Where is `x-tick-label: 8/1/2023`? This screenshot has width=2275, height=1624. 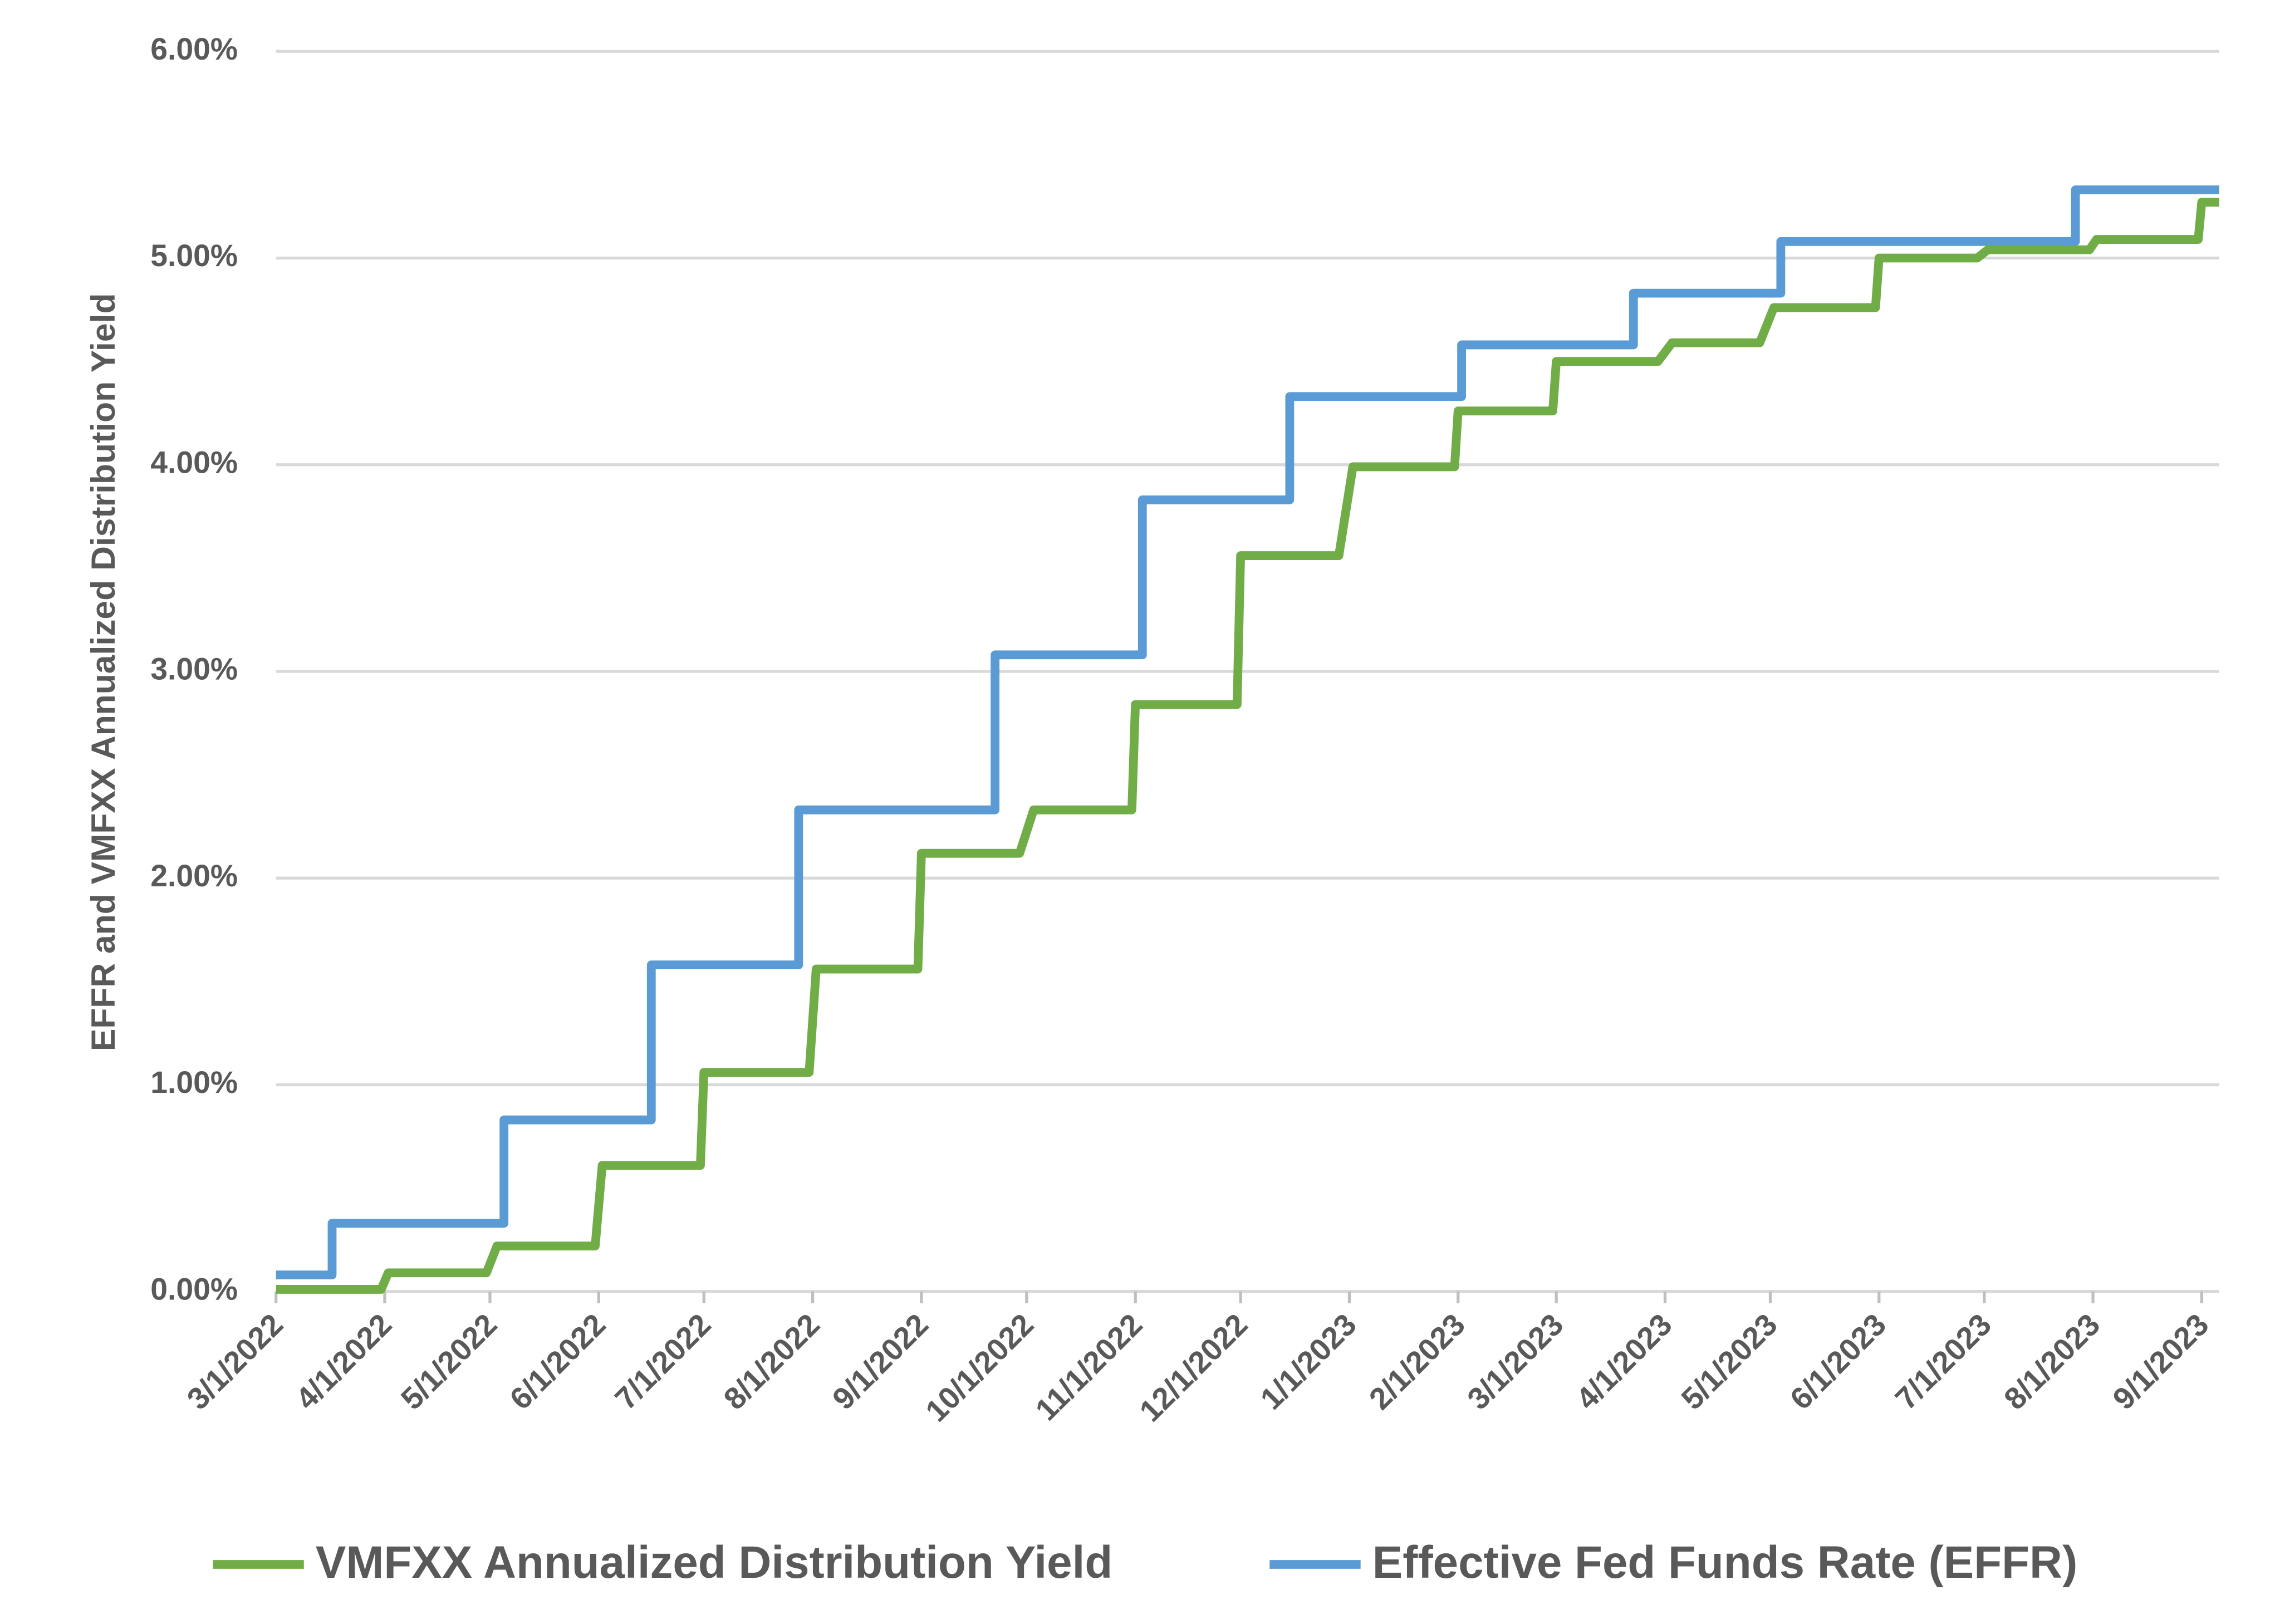
x-tick-label: 8/1/2023 is located at coordinates (2051, 1361).